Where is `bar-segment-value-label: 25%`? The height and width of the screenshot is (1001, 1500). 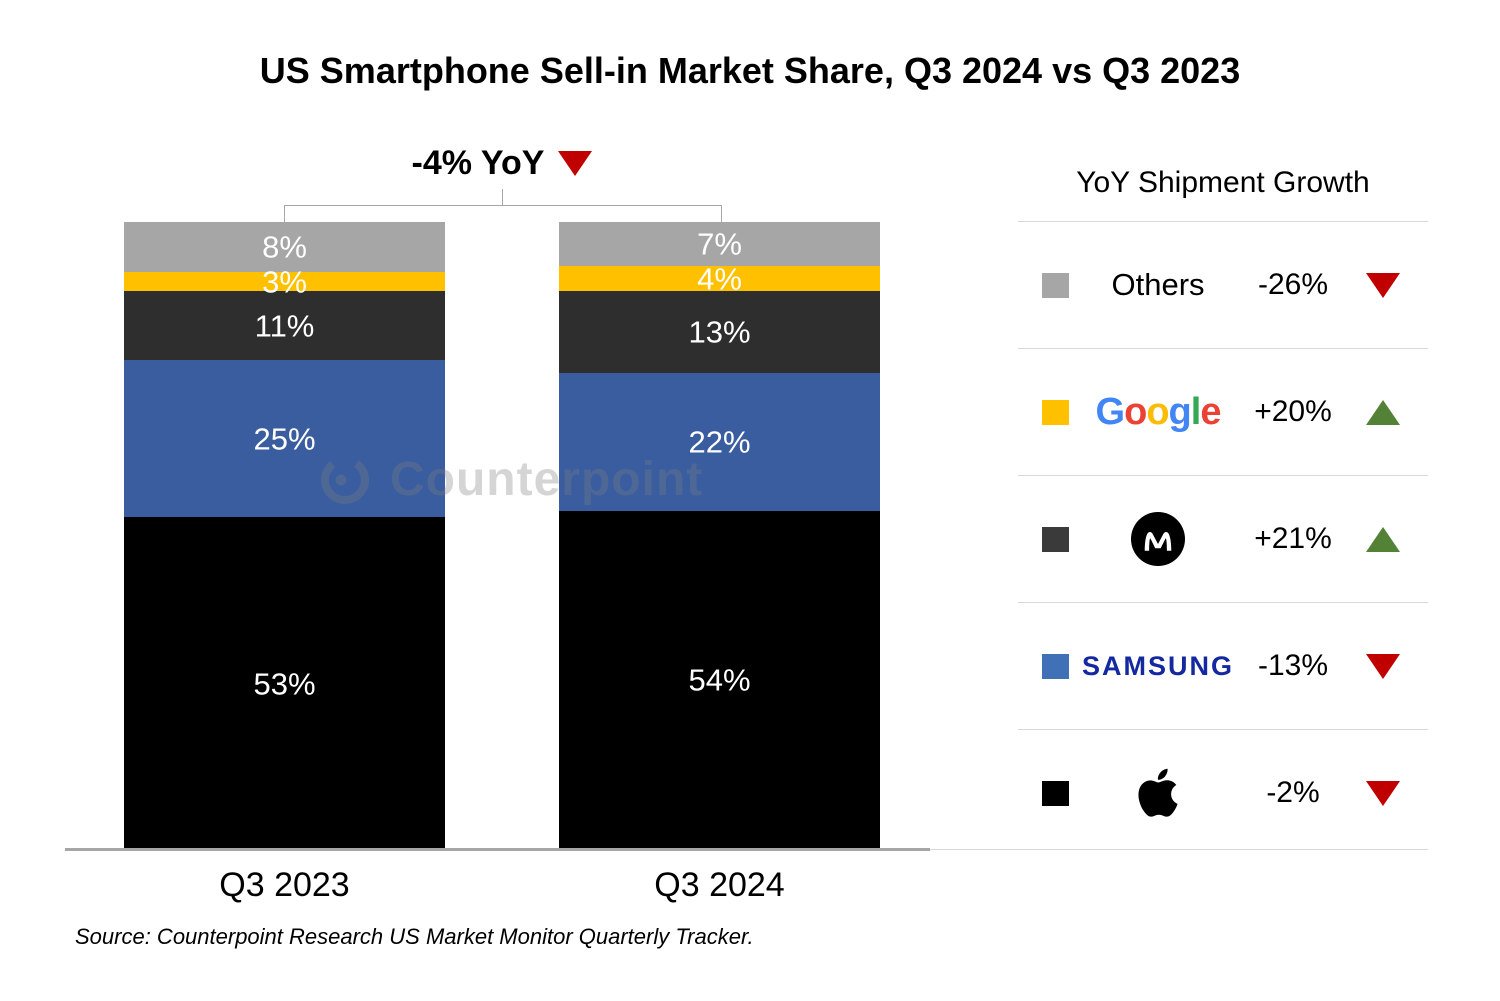 bar-segment-value-label: 25% is located at coordinates (284, 439).